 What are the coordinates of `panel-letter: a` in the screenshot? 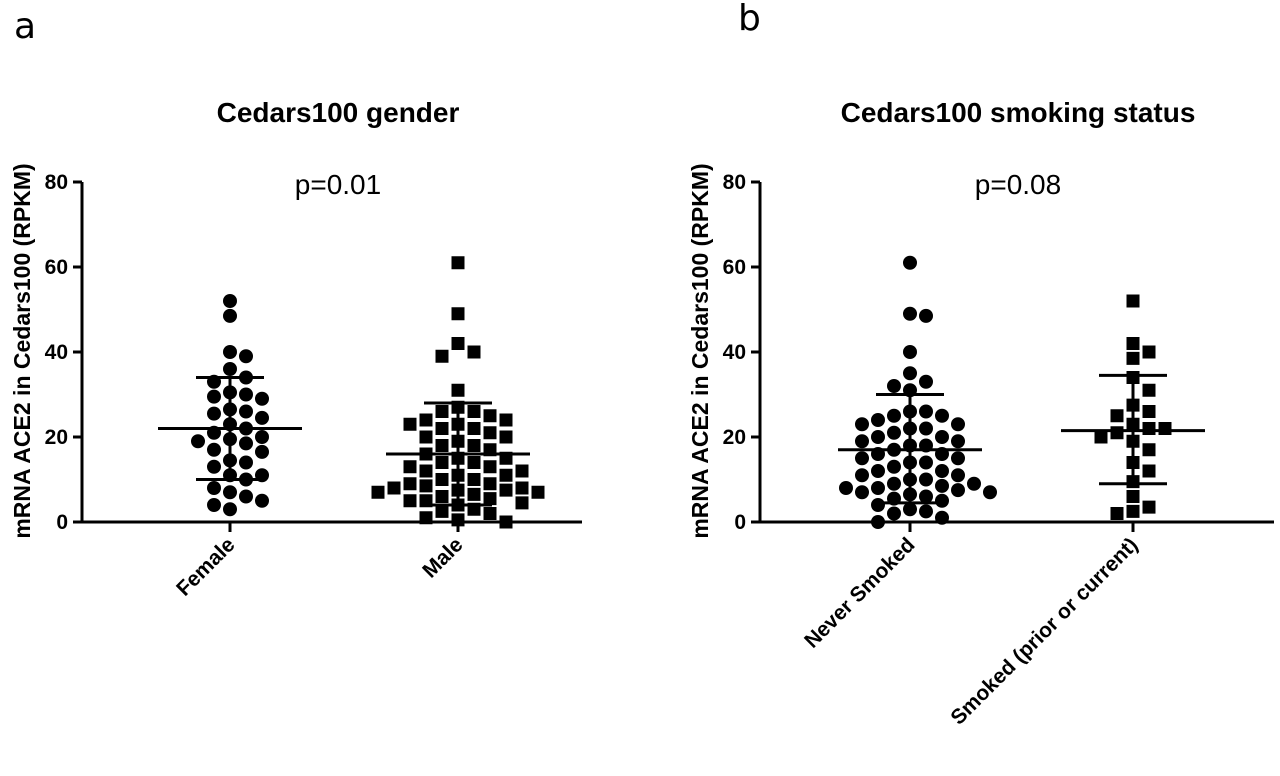 It's located at (25, 26).